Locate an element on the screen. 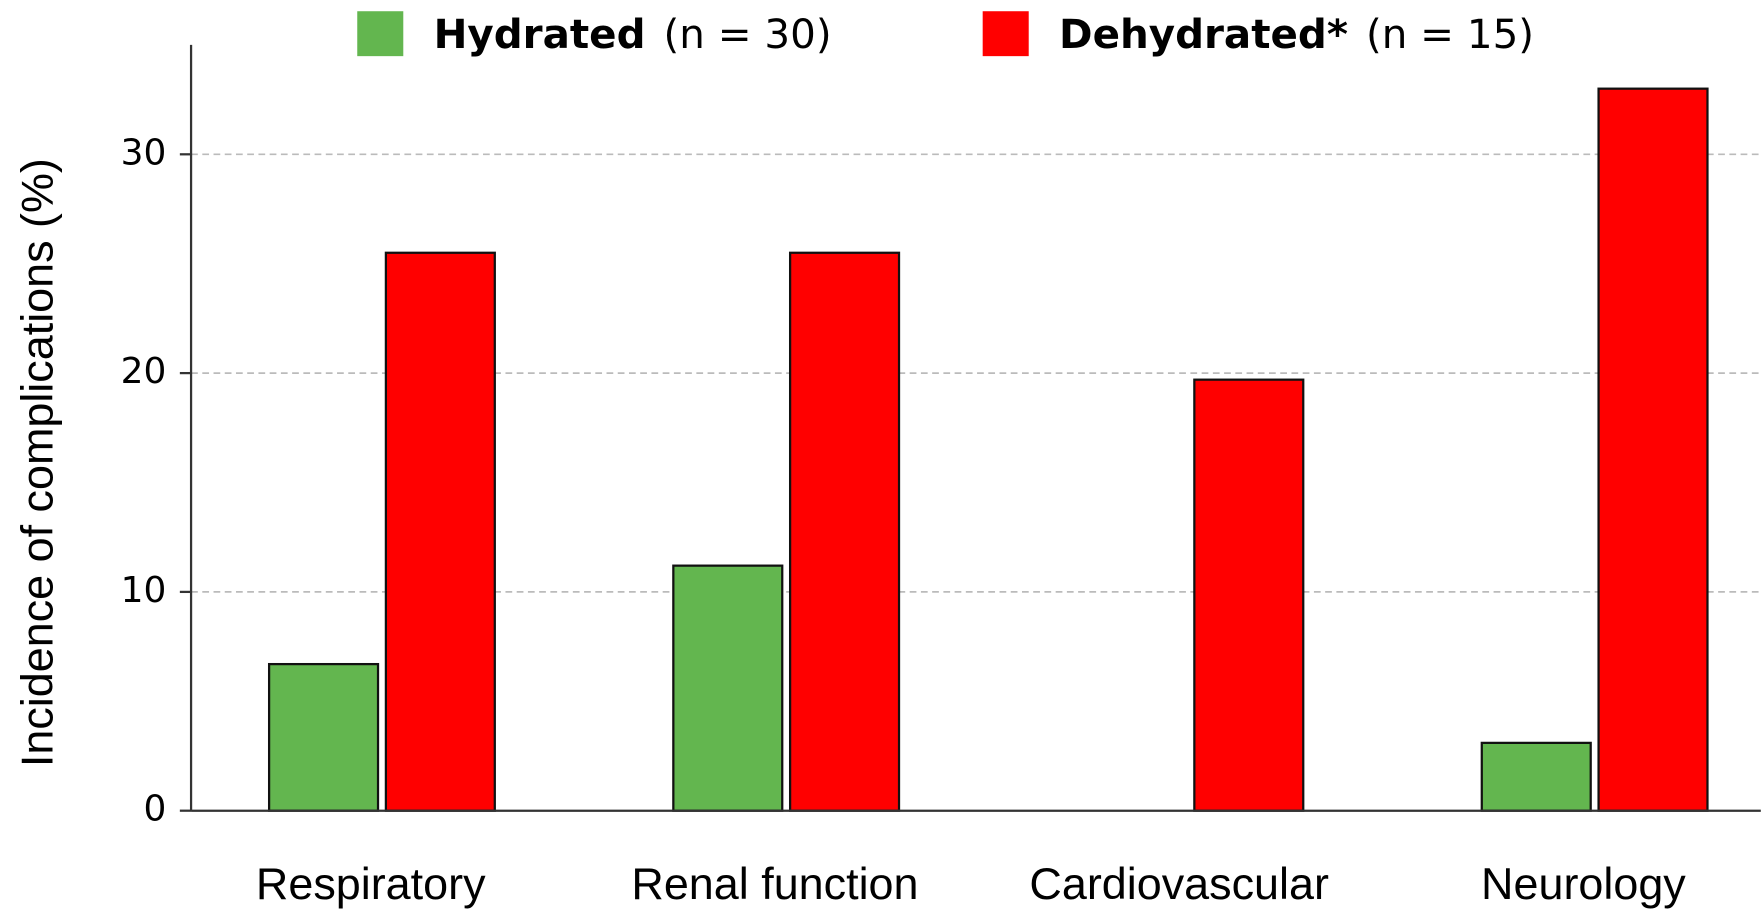 This screenshot has height=914, width=1761. legend-entry: Hydrated (n = 30) is located at coordinates (633, 34).